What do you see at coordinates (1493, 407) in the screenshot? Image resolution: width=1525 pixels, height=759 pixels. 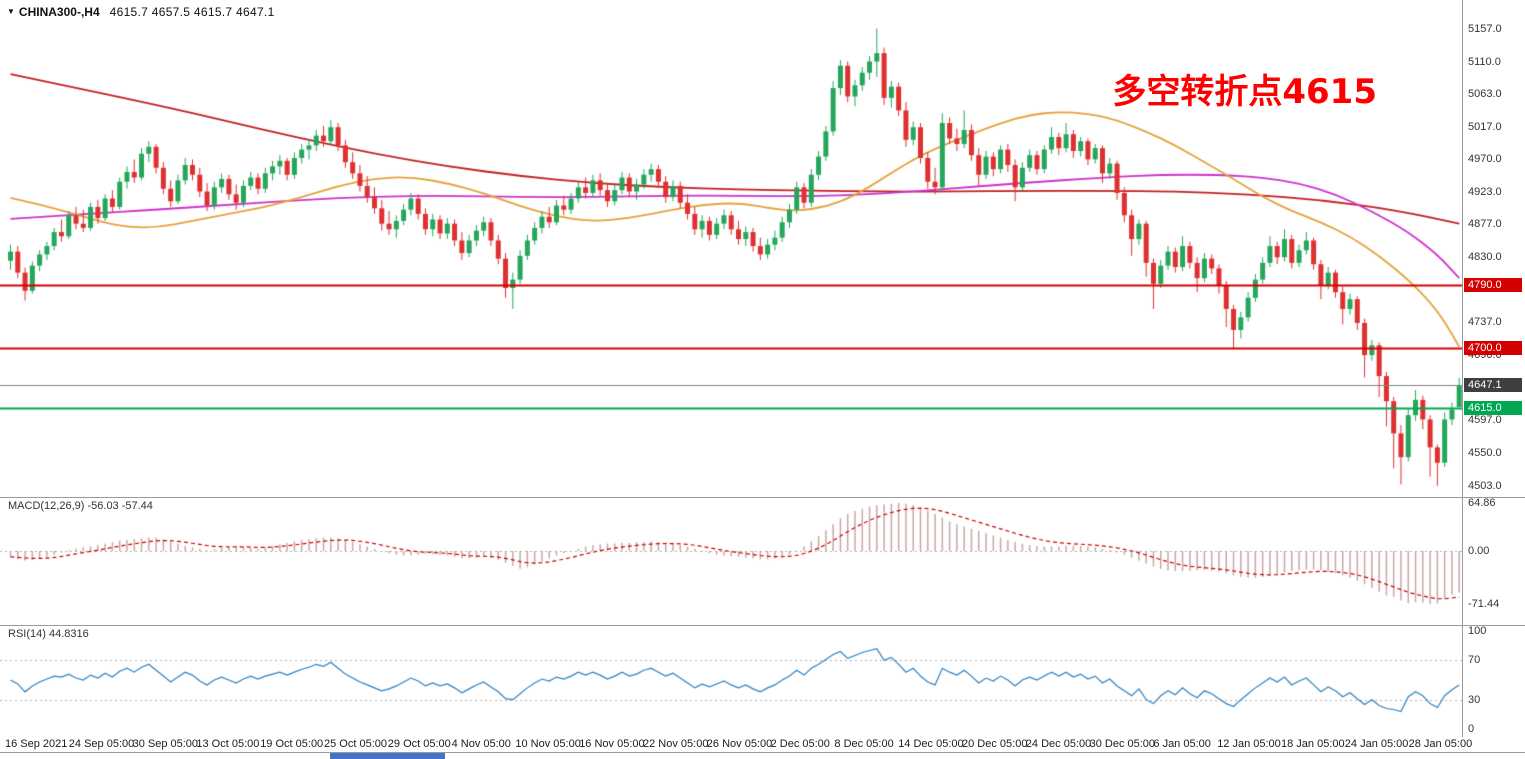 I see `price-badge: 4615.0` at bounding box center [1493, 407].